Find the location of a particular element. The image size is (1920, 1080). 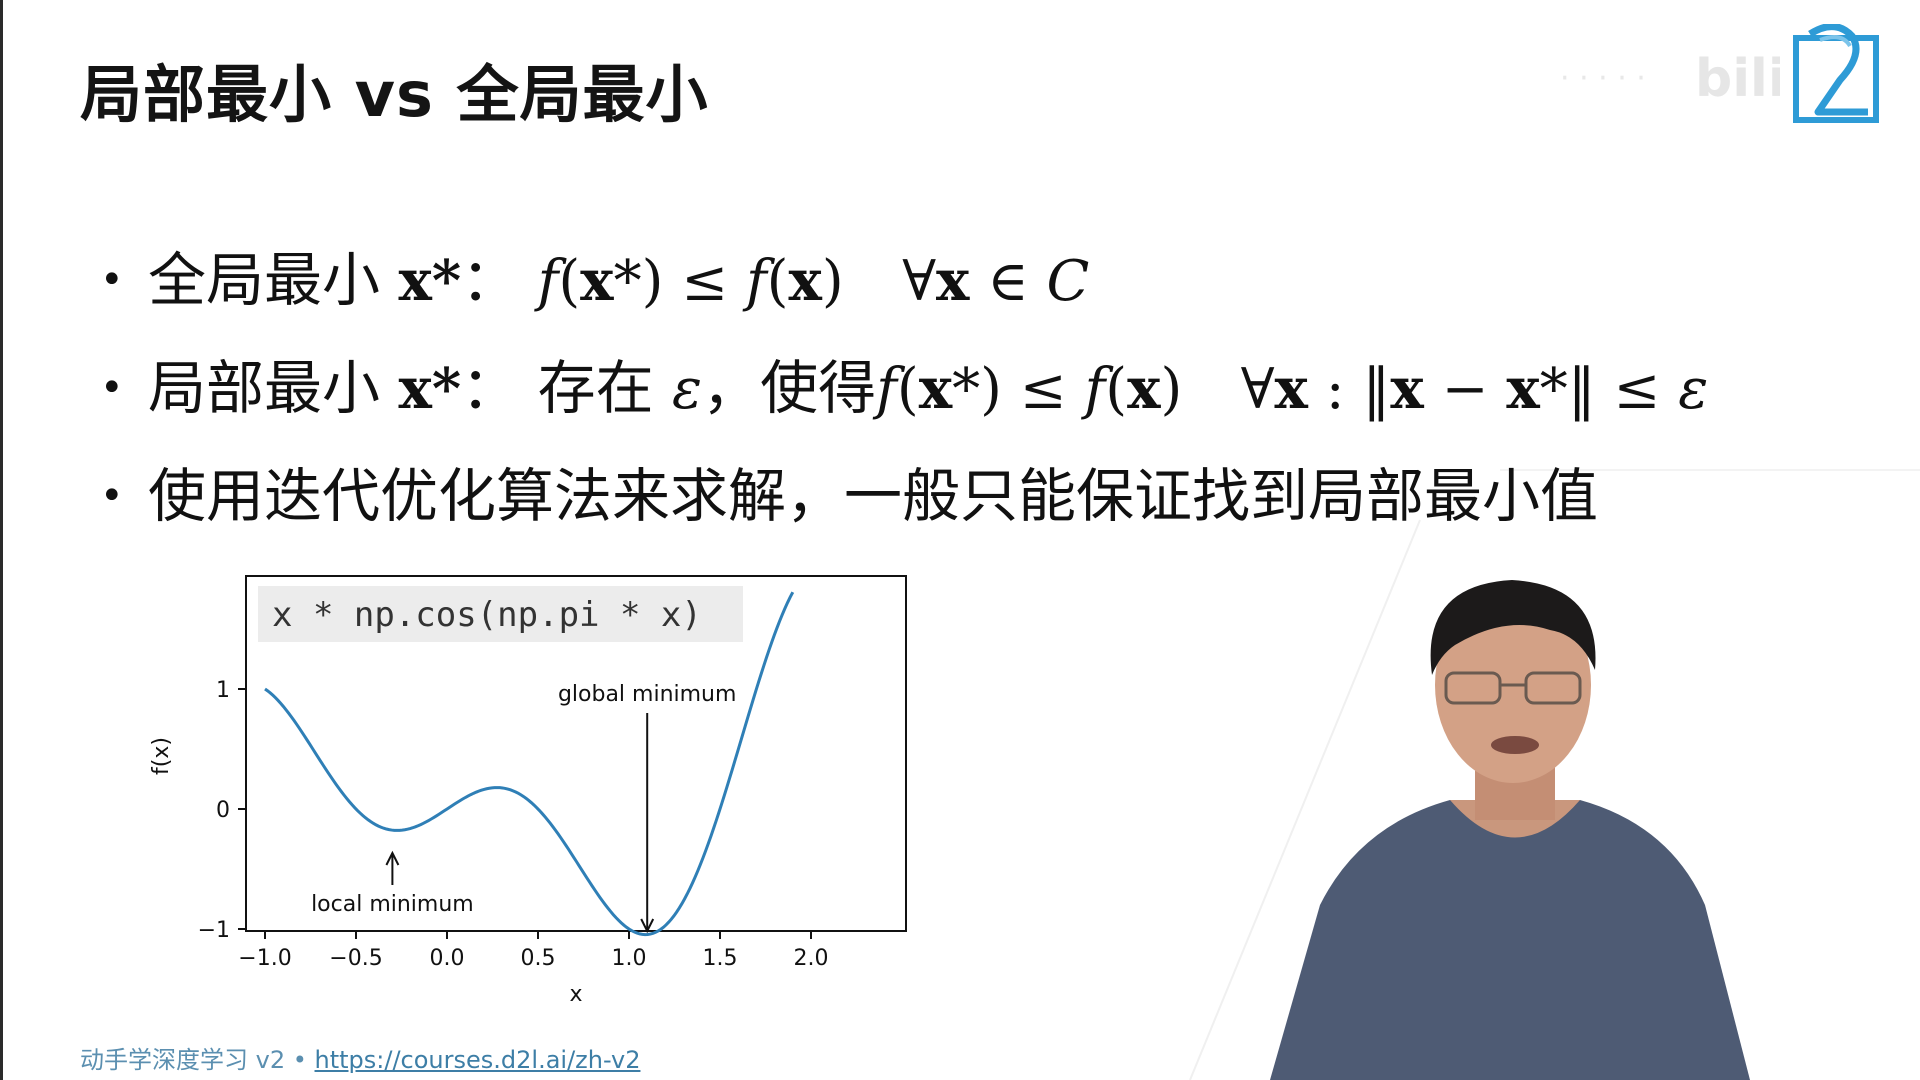

code-background is located at coordinates (500, 614).